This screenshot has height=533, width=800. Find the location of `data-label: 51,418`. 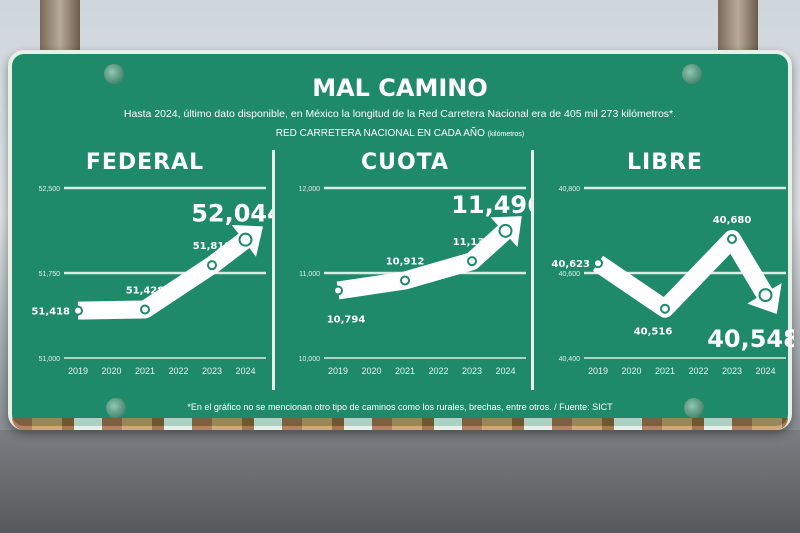

data-label: 51,418 is located at coordinates (50, 312).